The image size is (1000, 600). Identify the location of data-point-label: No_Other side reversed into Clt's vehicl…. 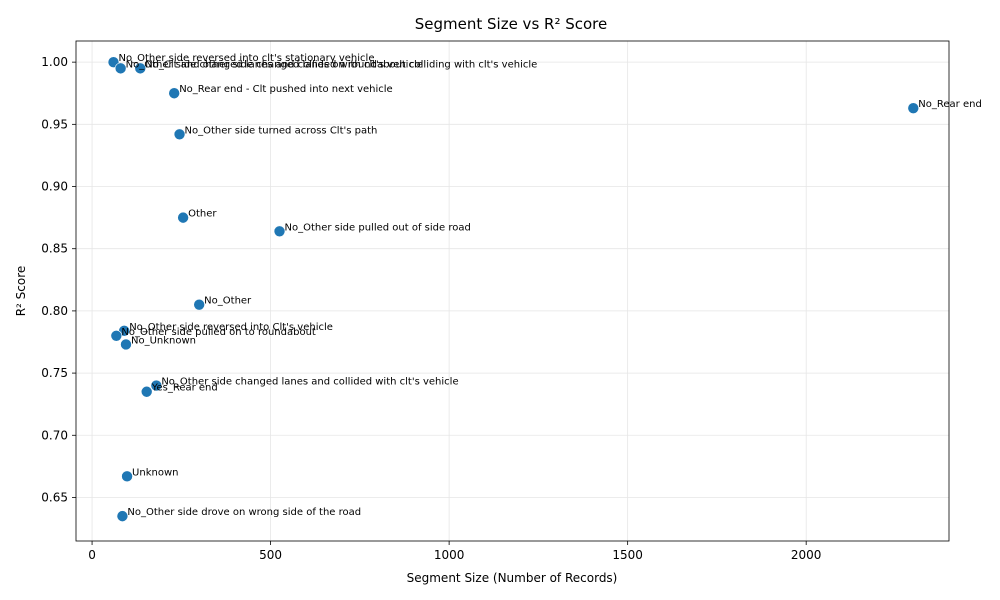
(231, 327).